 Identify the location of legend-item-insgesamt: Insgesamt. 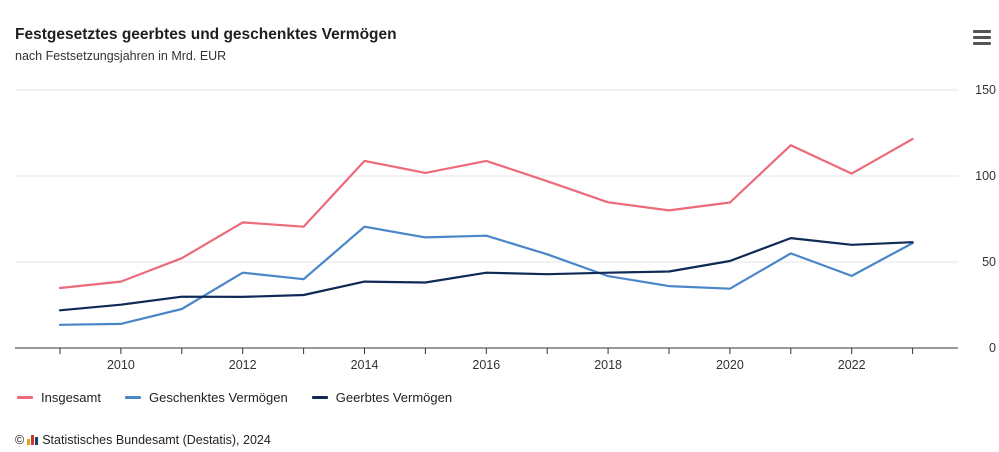
(59, 397).